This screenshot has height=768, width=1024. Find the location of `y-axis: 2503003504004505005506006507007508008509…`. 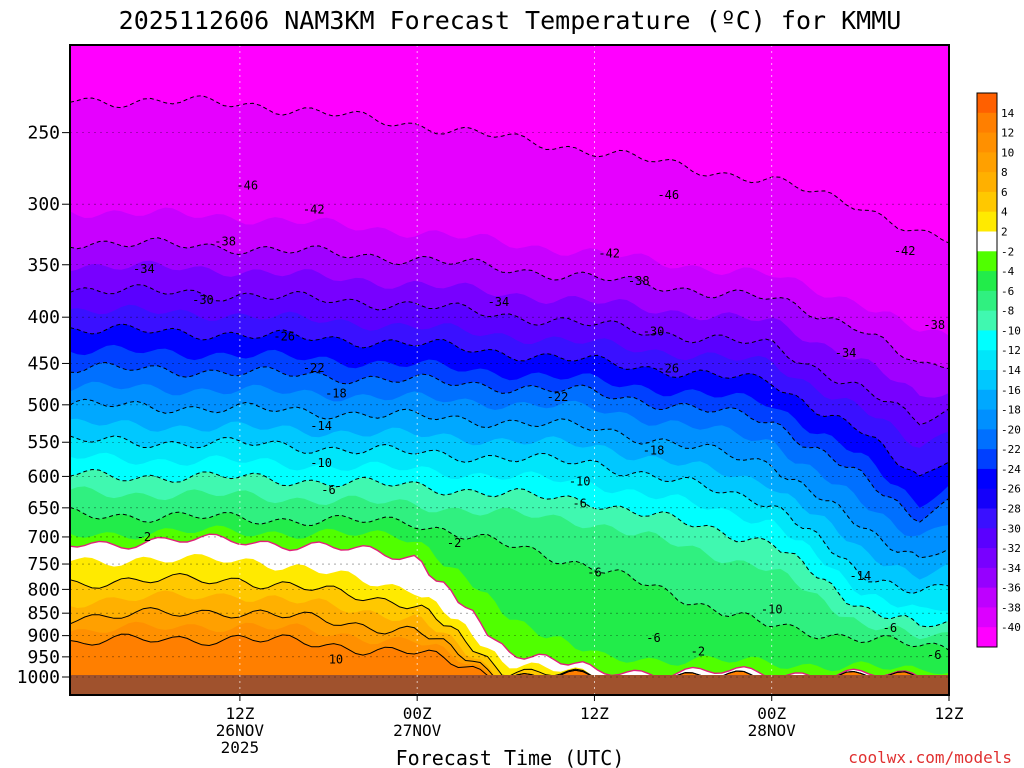

y-axis: 2503003504004505005506006507007508008509… is located at coordinates (43, 405).